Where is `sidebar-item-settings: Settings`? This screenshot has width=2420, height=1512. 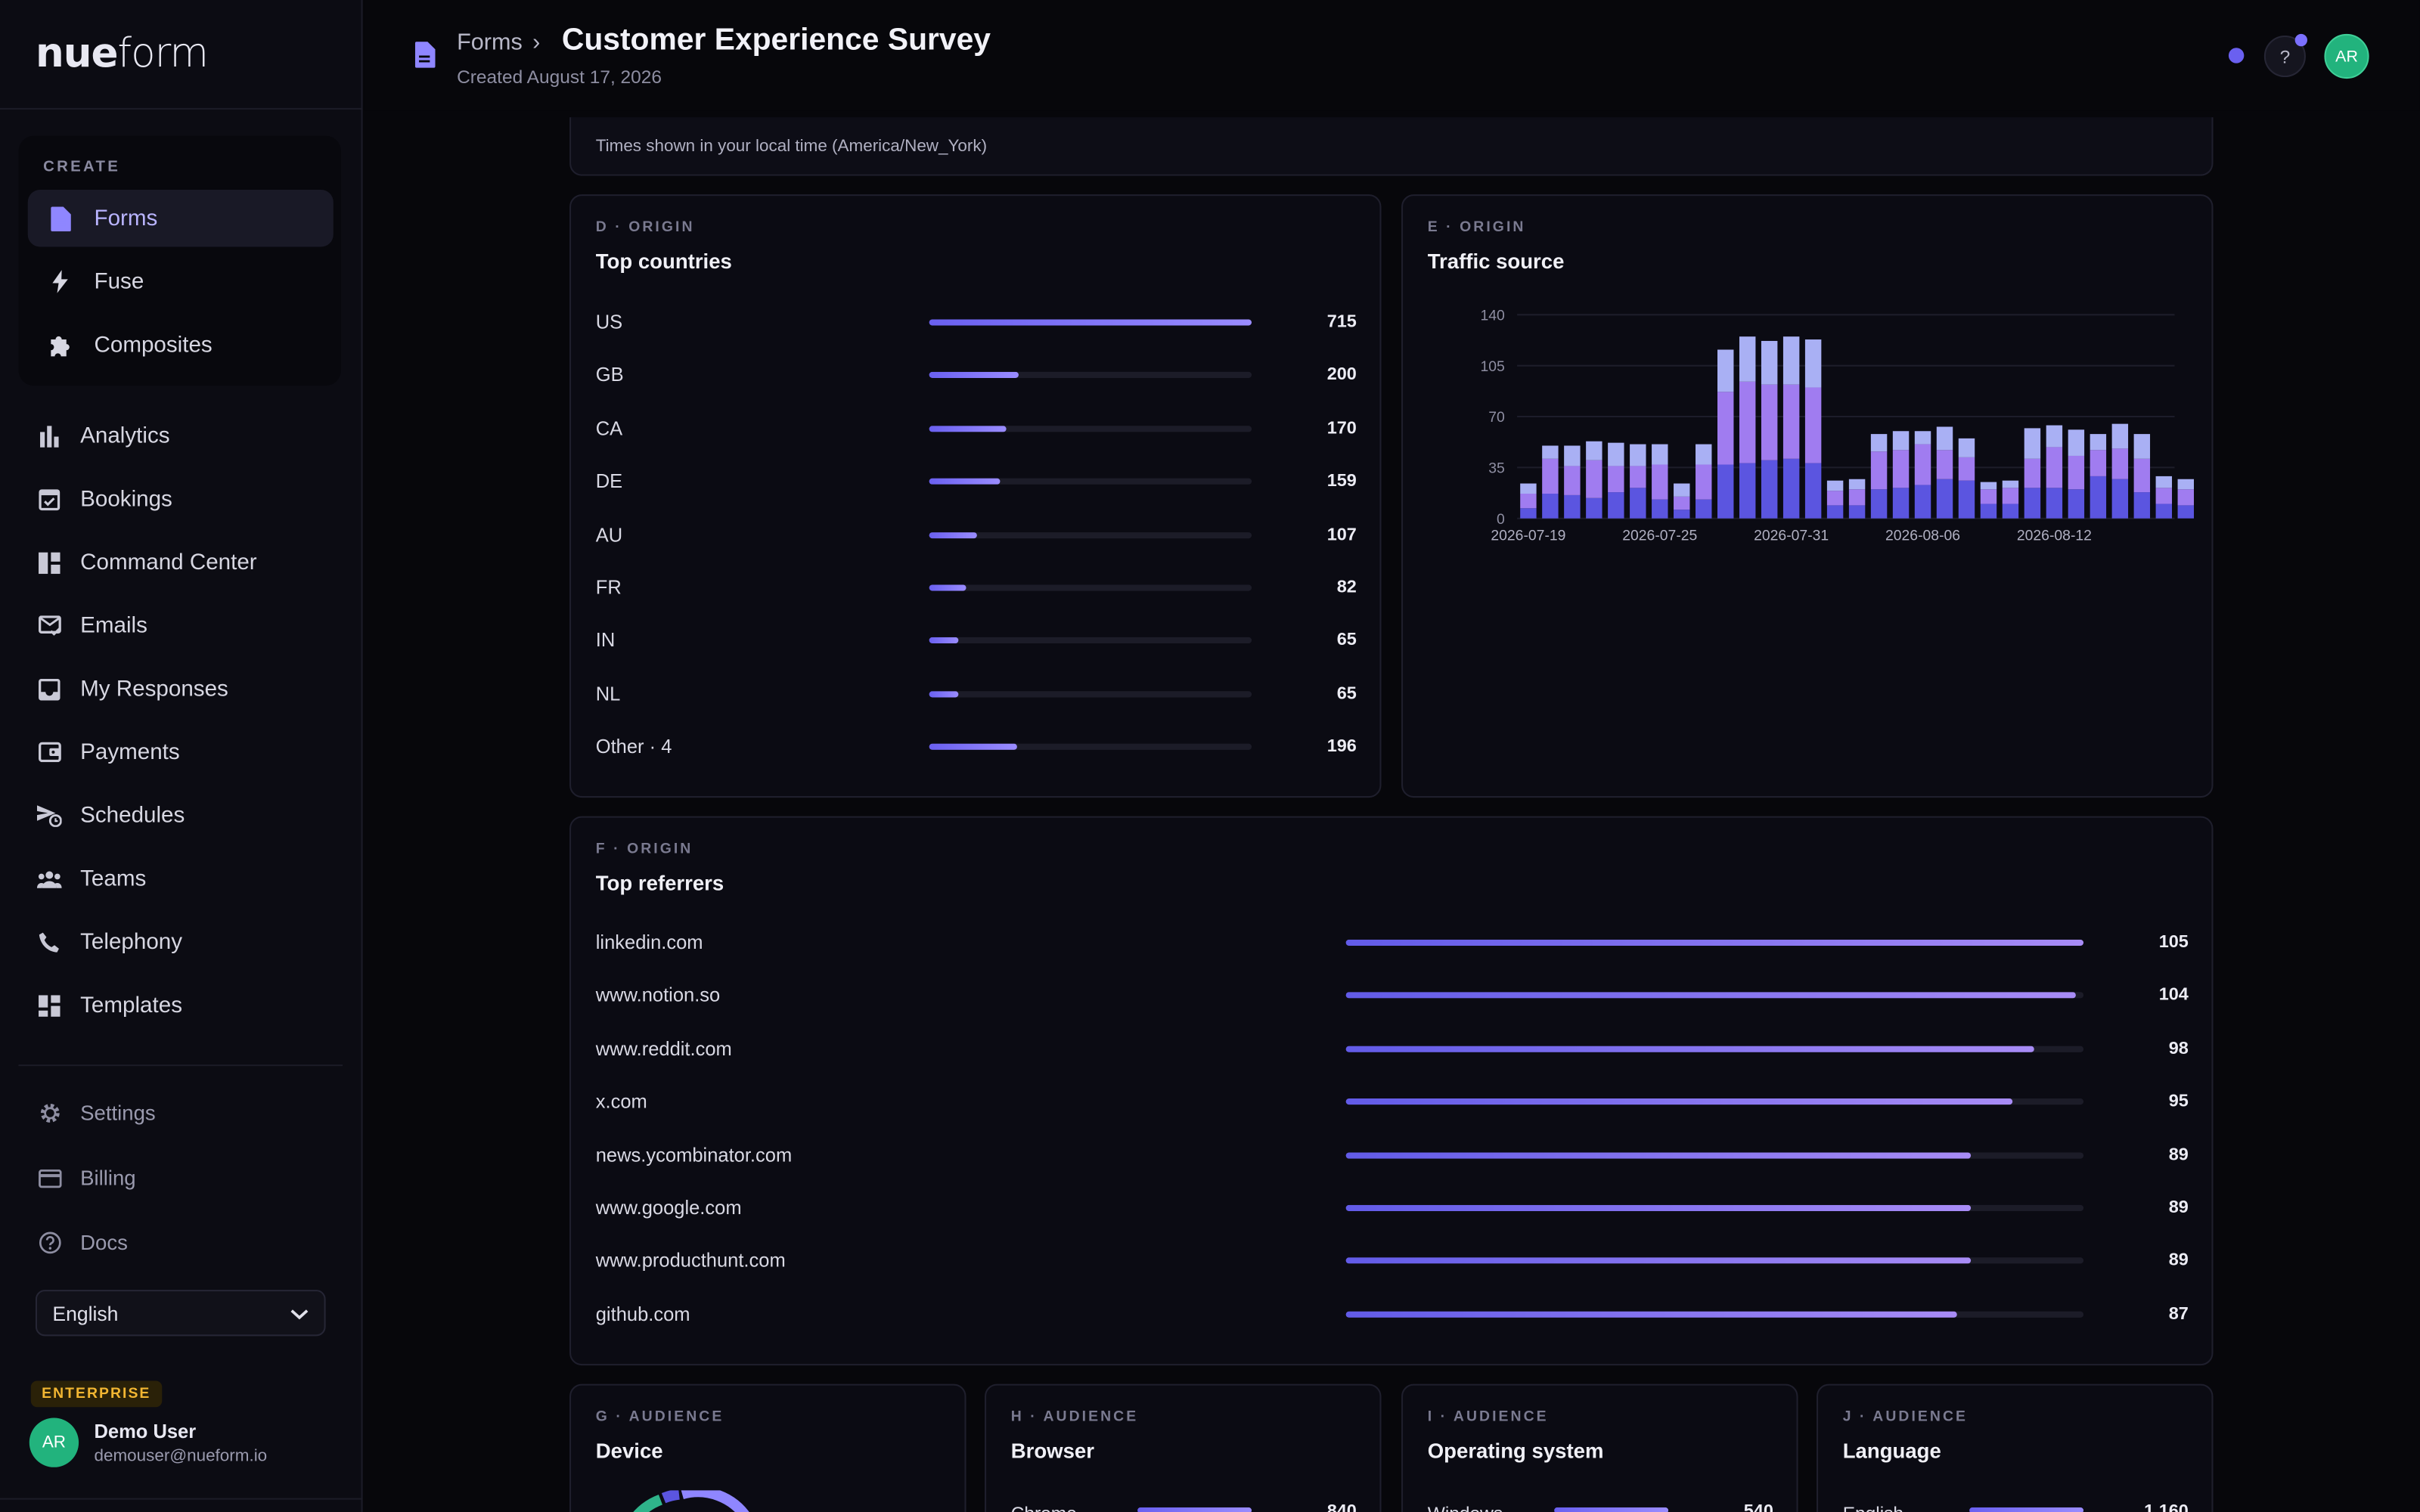
sidebar-item-settings: Settings is located at coordinates (180, 1113).